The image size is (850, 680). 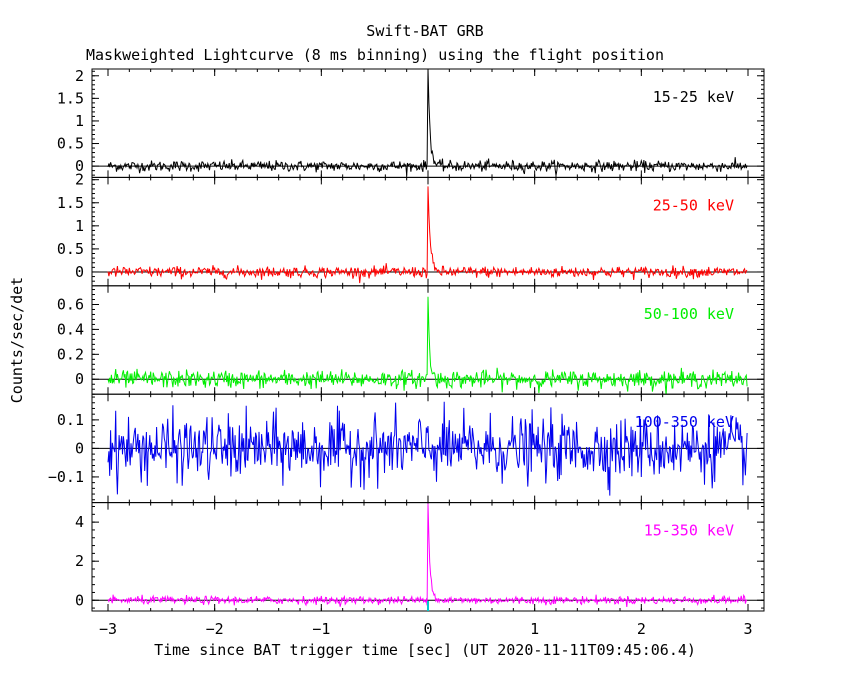 I want to click on y-tick-label: 4, so click(x=79, y=522).